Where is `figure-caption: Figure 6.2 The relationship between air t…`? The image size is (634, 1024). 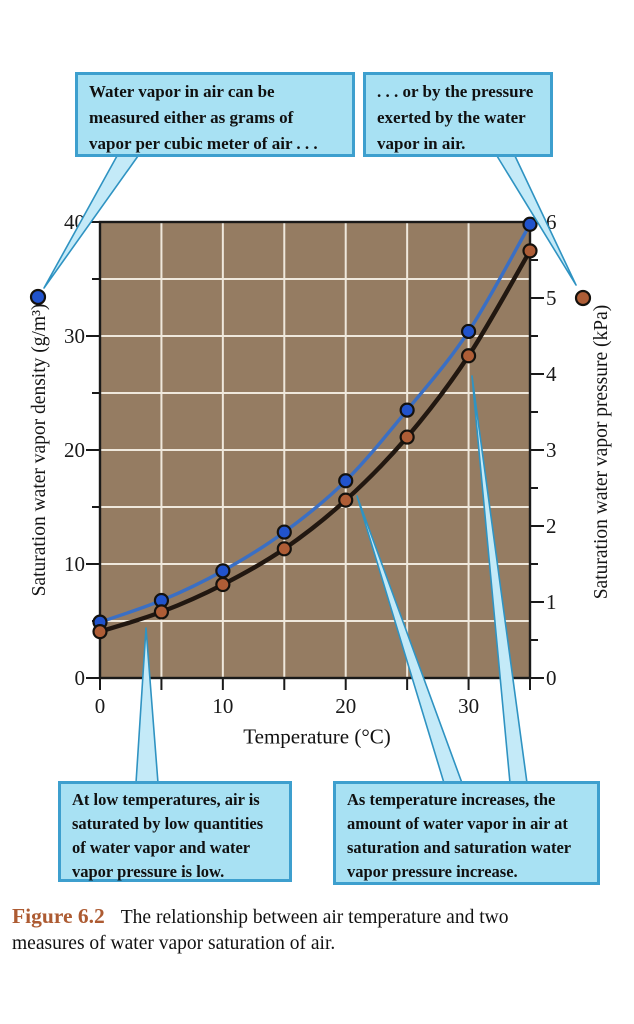 figure-caption: Figure 6.2 The relationship between air t… is located at coordinates (315, 930).